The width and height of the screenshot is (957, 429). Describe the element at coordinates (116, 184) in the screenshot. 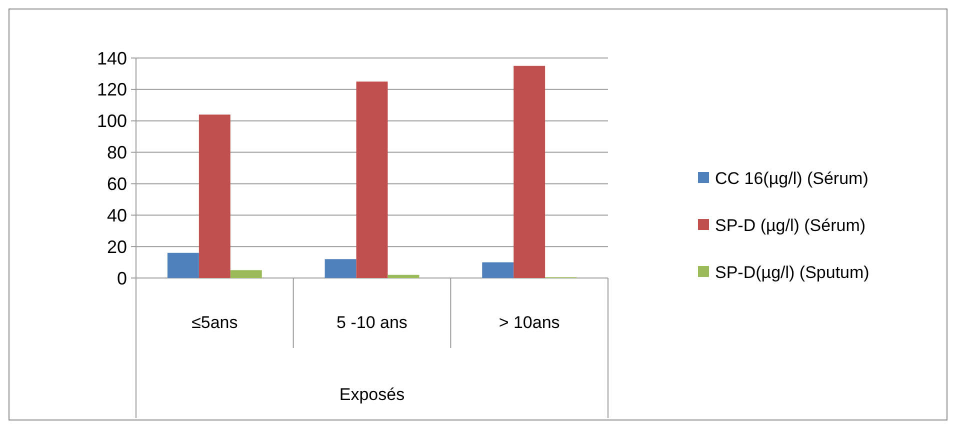

I see `y-tick-label: 60` at that location.